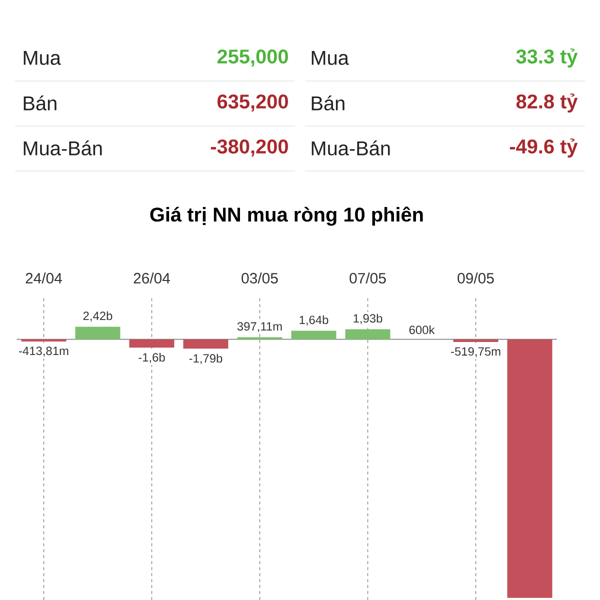  What do you see at coordinates (205, 359) in the screenshot?
I see `data-label: -1,79b` at bounding box center [205, 359].